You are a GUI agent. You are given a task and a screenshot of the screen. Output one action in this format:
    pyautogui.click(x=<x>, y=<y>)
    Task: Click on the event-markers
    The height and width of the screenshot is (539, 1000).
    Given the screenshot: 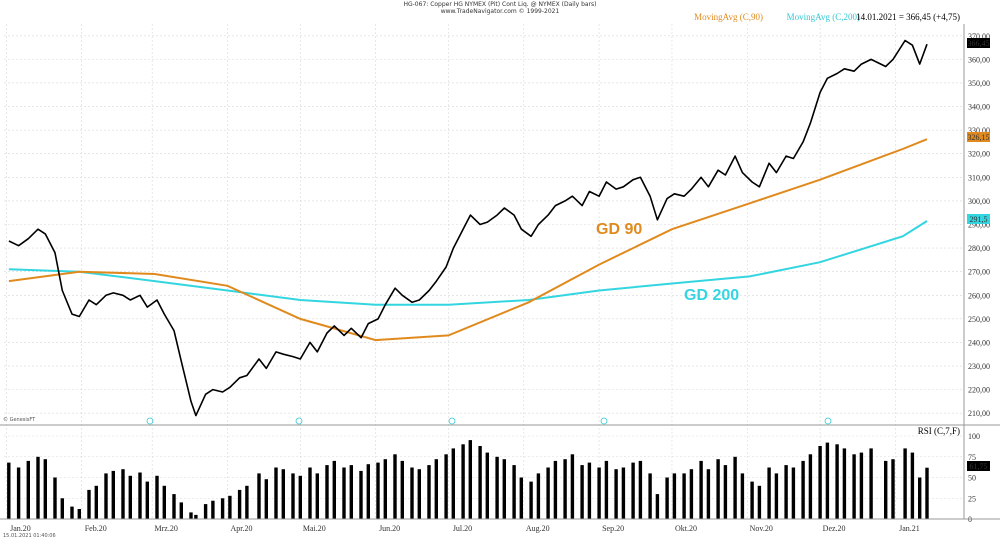 What is the action you would take?
    pyautogui.click(x=489, y=421)
    